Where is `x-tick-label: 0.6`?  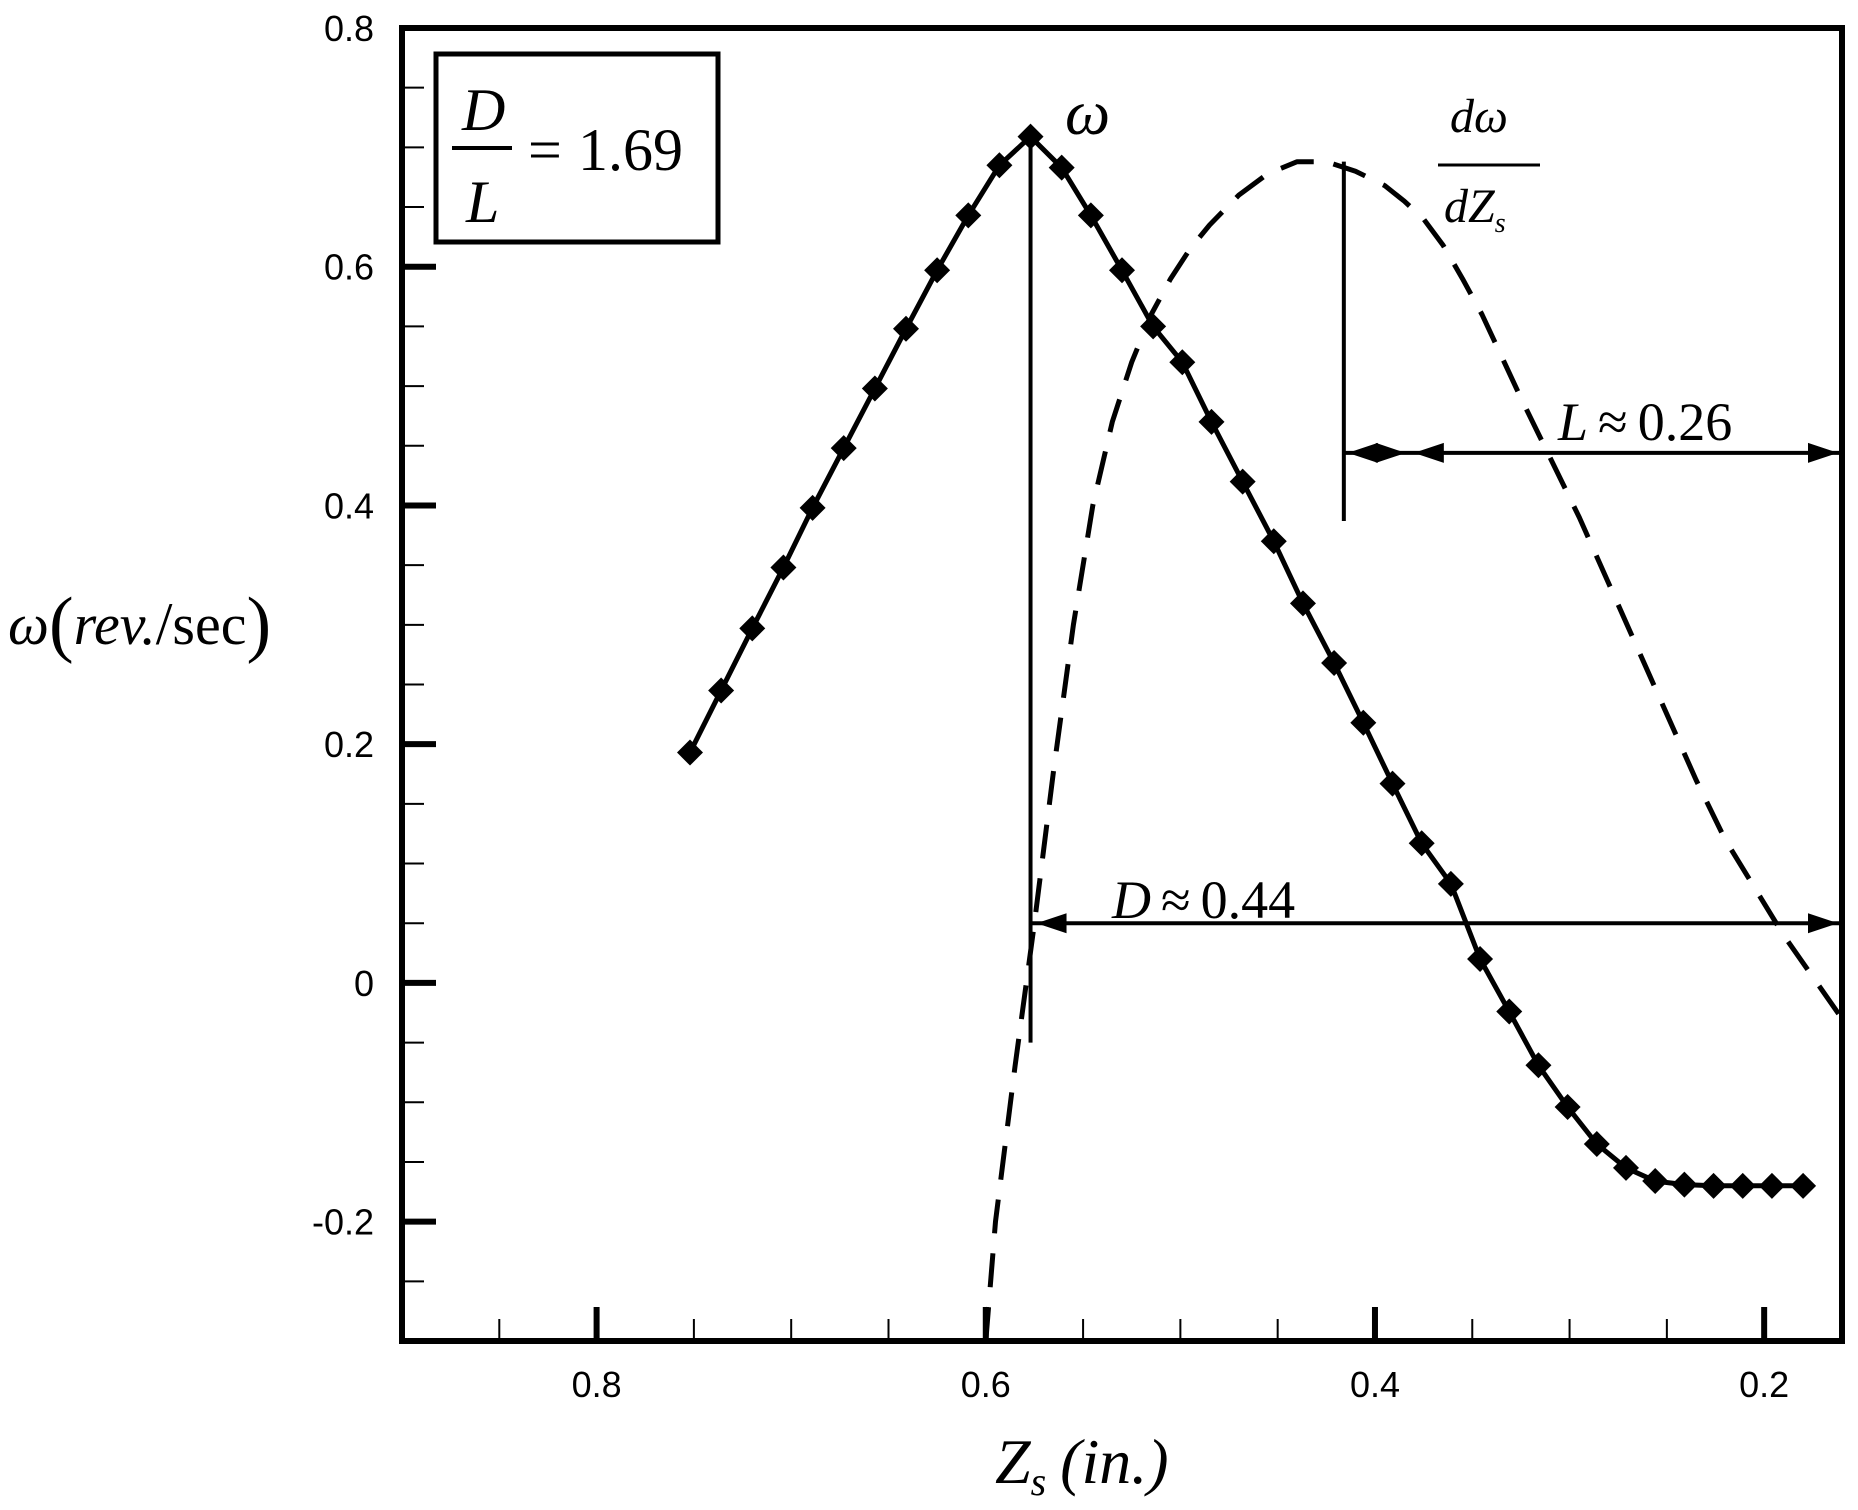 x-tick-label: 0.6 is located at coordinates (986, 1384).